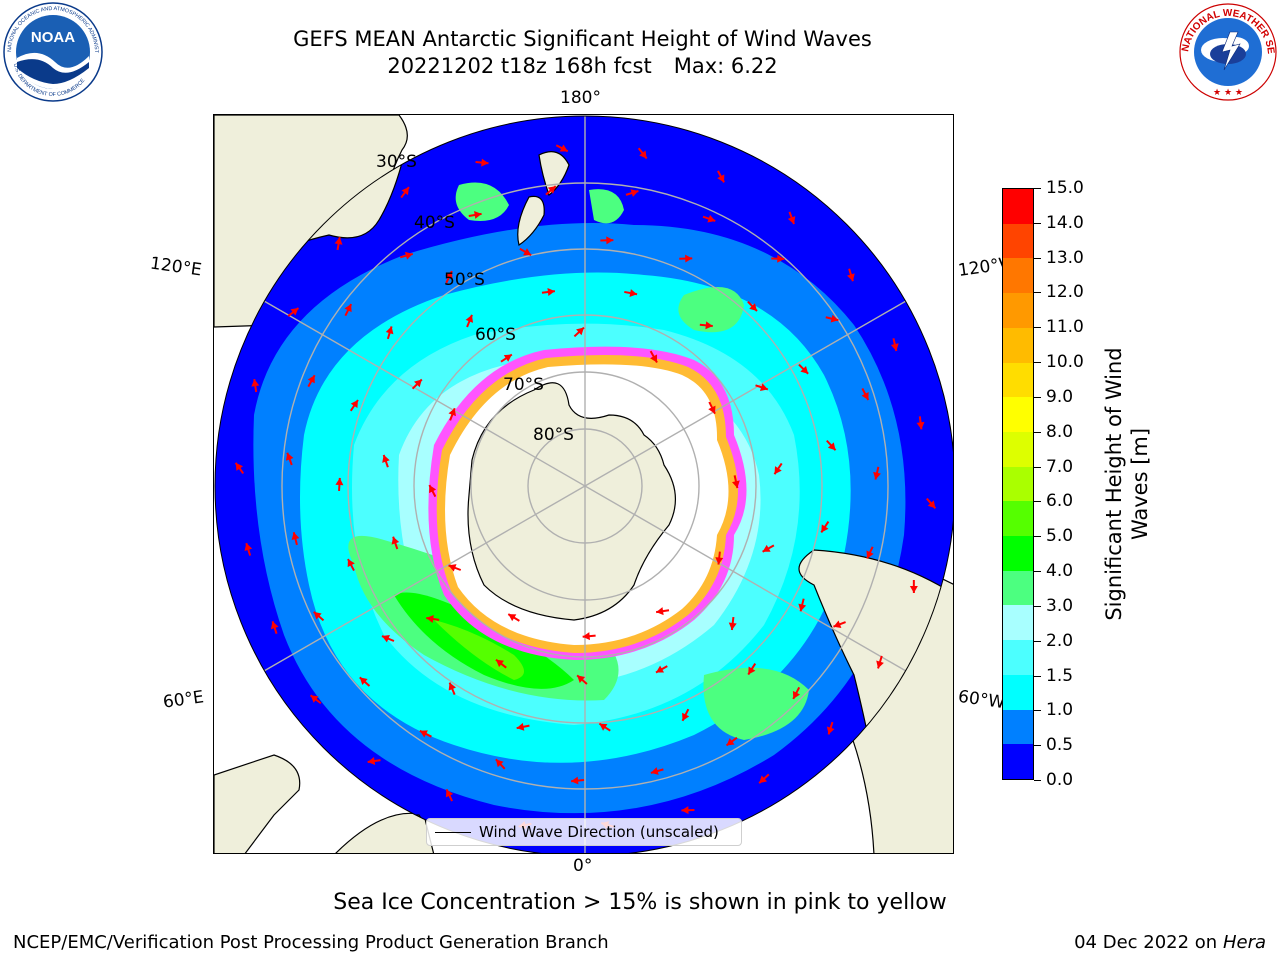 Image resolution: width=1280 pixels, height=960 pixels. Describe the element at coordinates (1060, 640) in the screenshot. I see `colorbar-tick-label: 2.0` at that location.